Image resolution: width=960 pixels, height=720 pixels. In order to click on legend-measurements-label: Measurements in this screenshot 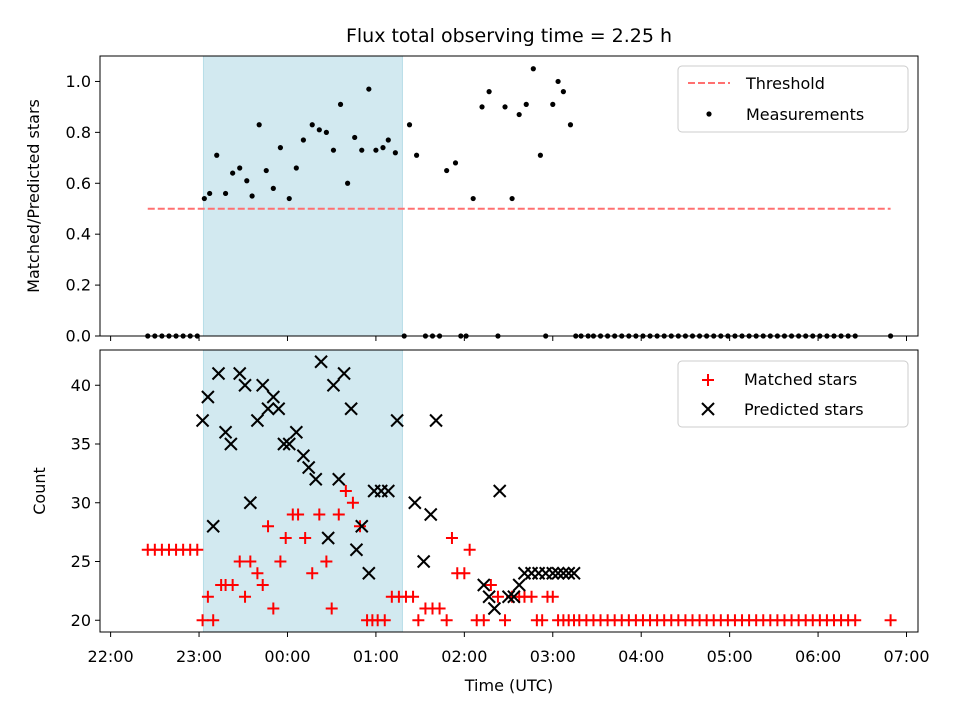, I will do `click(805, 114)`.